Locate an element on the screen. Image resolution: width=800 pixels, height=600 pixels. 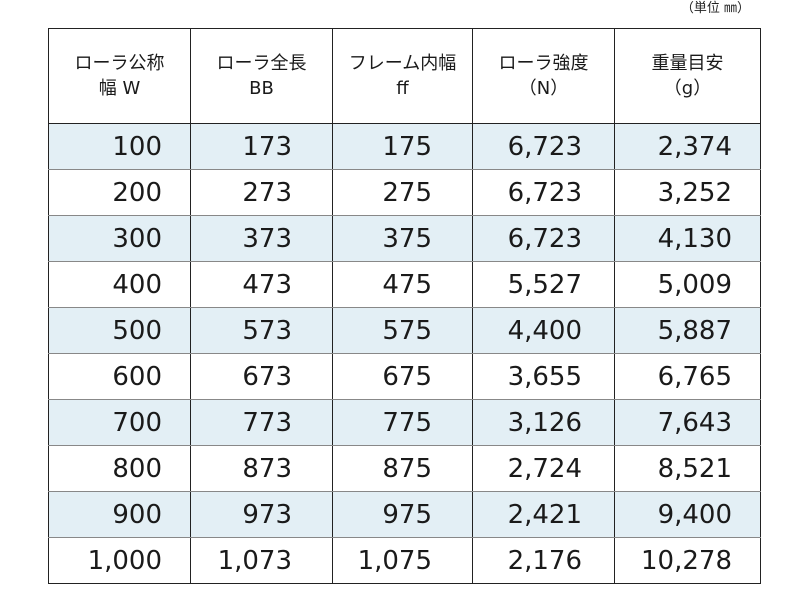
table-row: 300 373 375 6,723 4,130 is located at coordinates (404, 238).